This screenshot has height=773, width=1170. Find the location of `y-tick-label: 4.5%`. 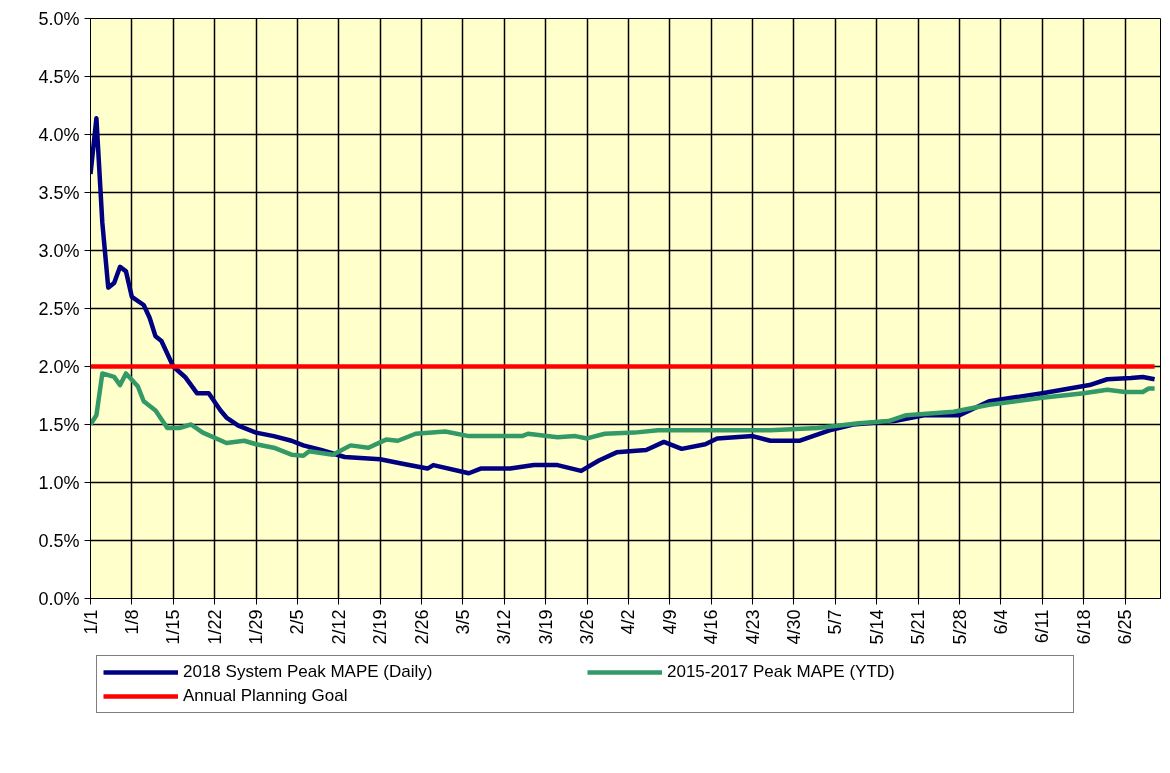

y-tick-label: 4.5% is located at coordinates (59, 76).